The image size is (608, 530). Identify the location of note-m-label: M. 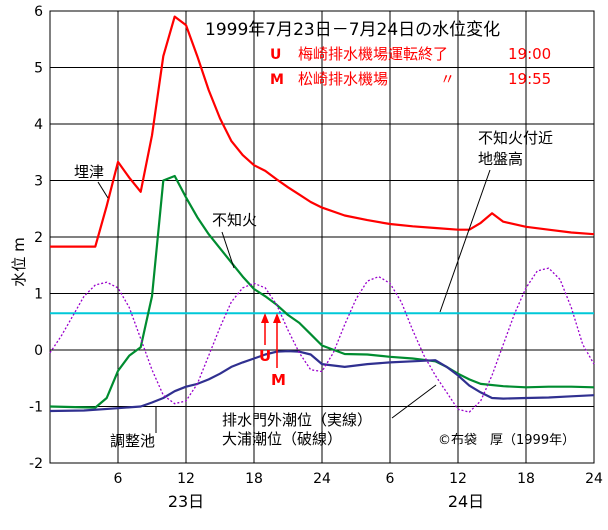
(277, 80).